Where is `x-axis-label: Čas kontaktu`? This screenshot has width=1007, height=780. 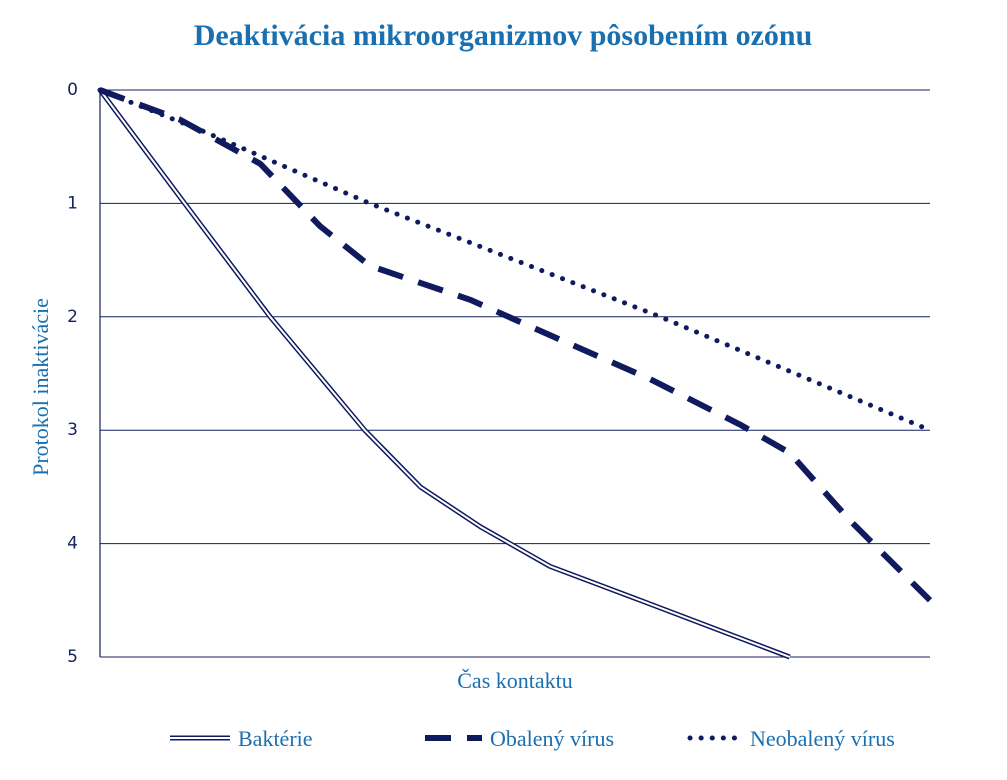
x-axis-label: Čas kontaktu is located at coordinates (515, 680).